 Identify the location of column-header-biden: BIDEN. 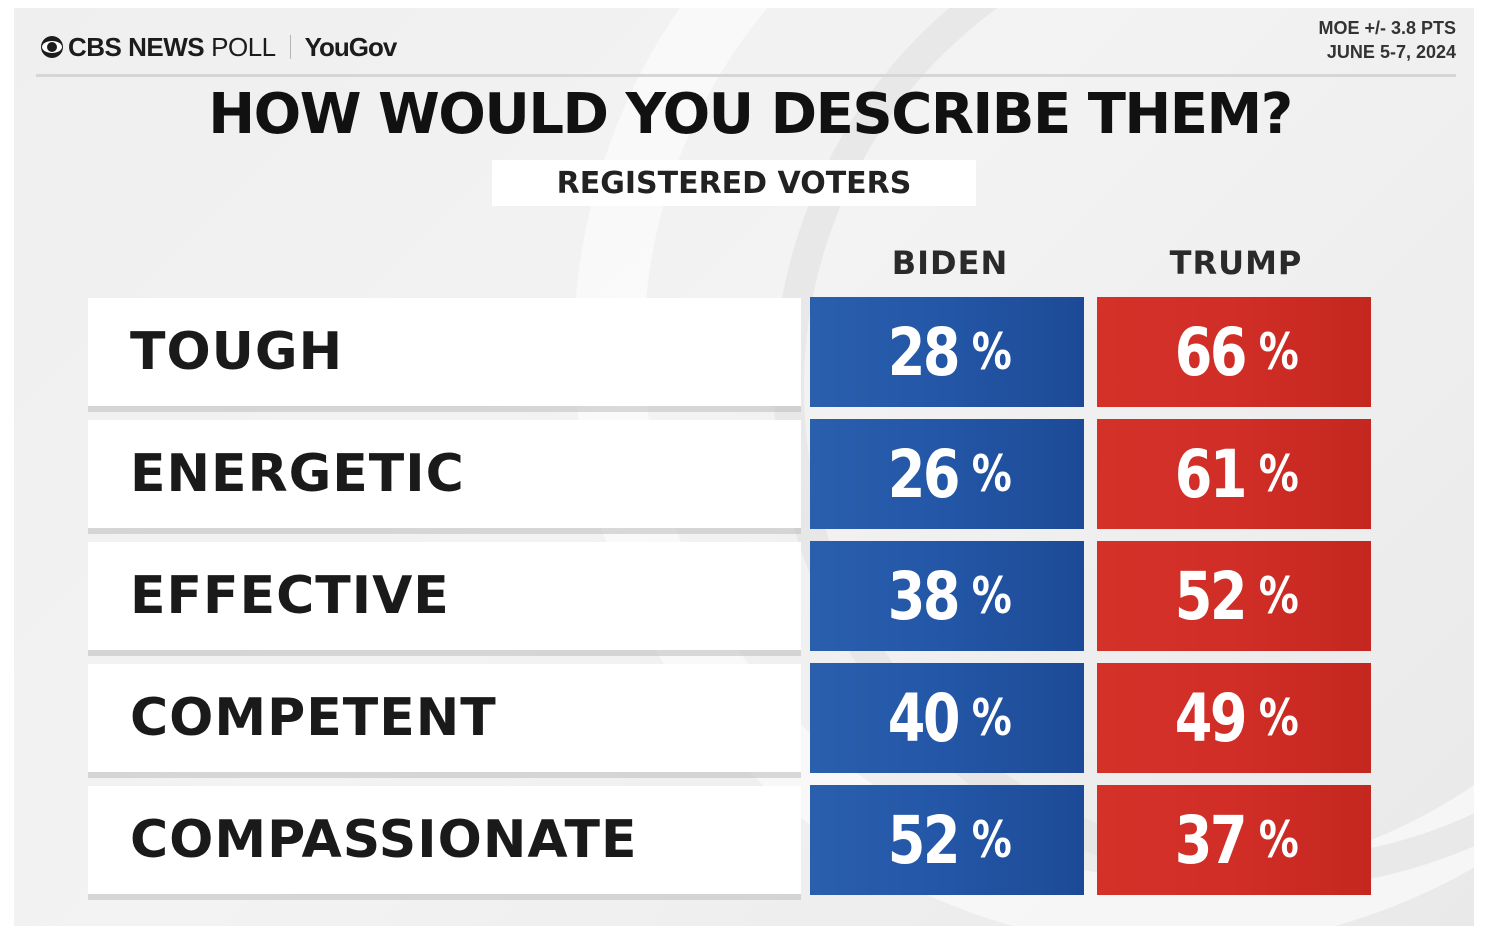
(950, 263).